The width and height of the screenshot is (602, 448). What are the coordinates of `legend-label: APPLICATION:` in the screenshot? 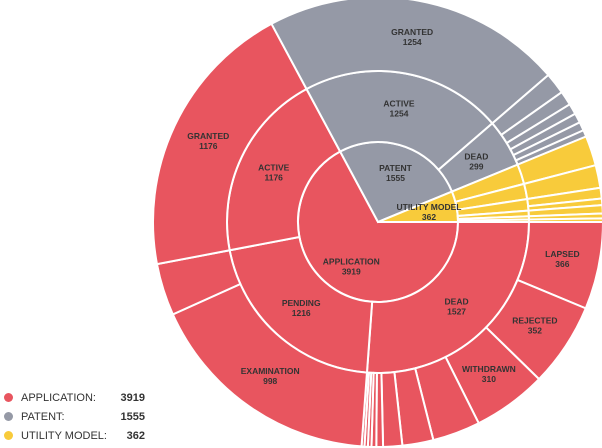 It's located at (58, 397).